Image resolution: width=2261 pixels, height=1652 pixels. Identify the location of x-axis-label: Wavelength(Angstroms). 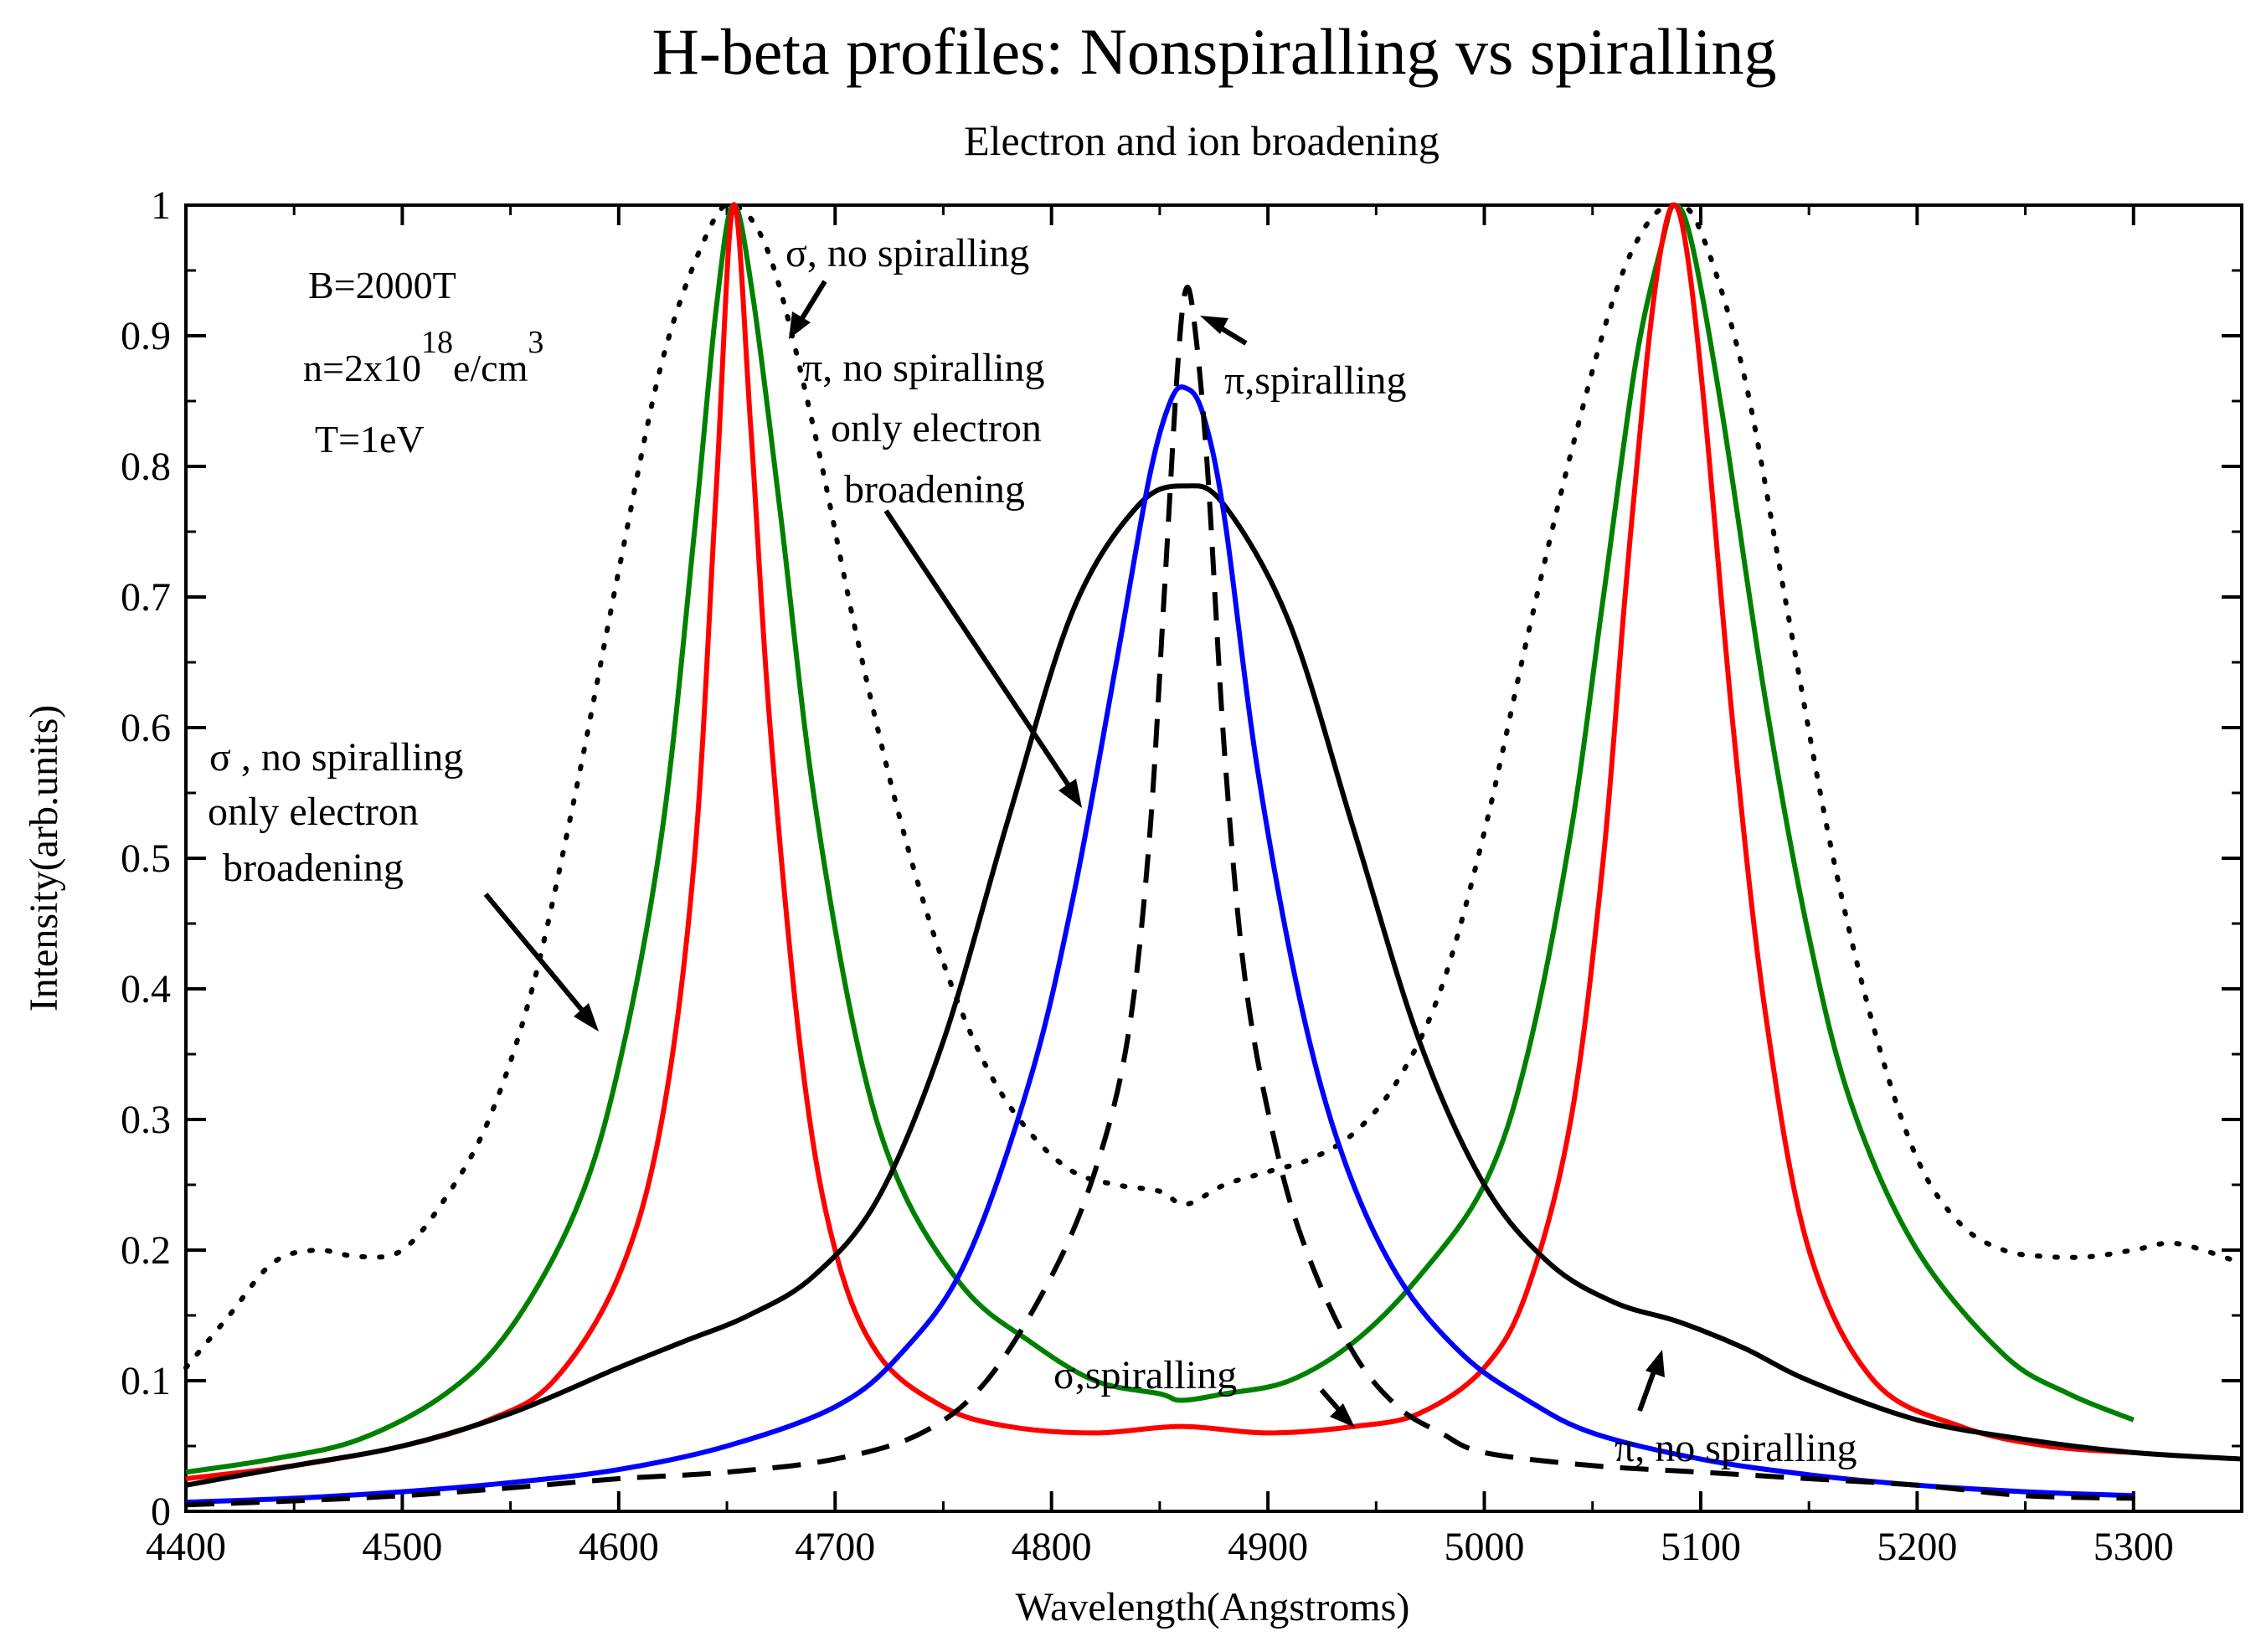
(1213, 1607).